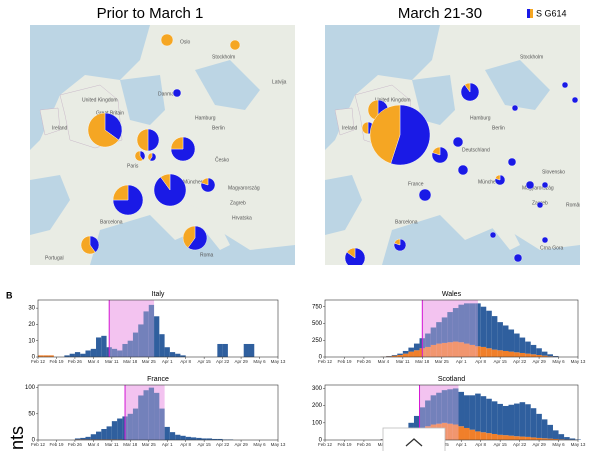 The image size is (590, 451). Describe the element at coordinates (317, 423) in the screenshot. I see `y-tick-label: 100` at that location.